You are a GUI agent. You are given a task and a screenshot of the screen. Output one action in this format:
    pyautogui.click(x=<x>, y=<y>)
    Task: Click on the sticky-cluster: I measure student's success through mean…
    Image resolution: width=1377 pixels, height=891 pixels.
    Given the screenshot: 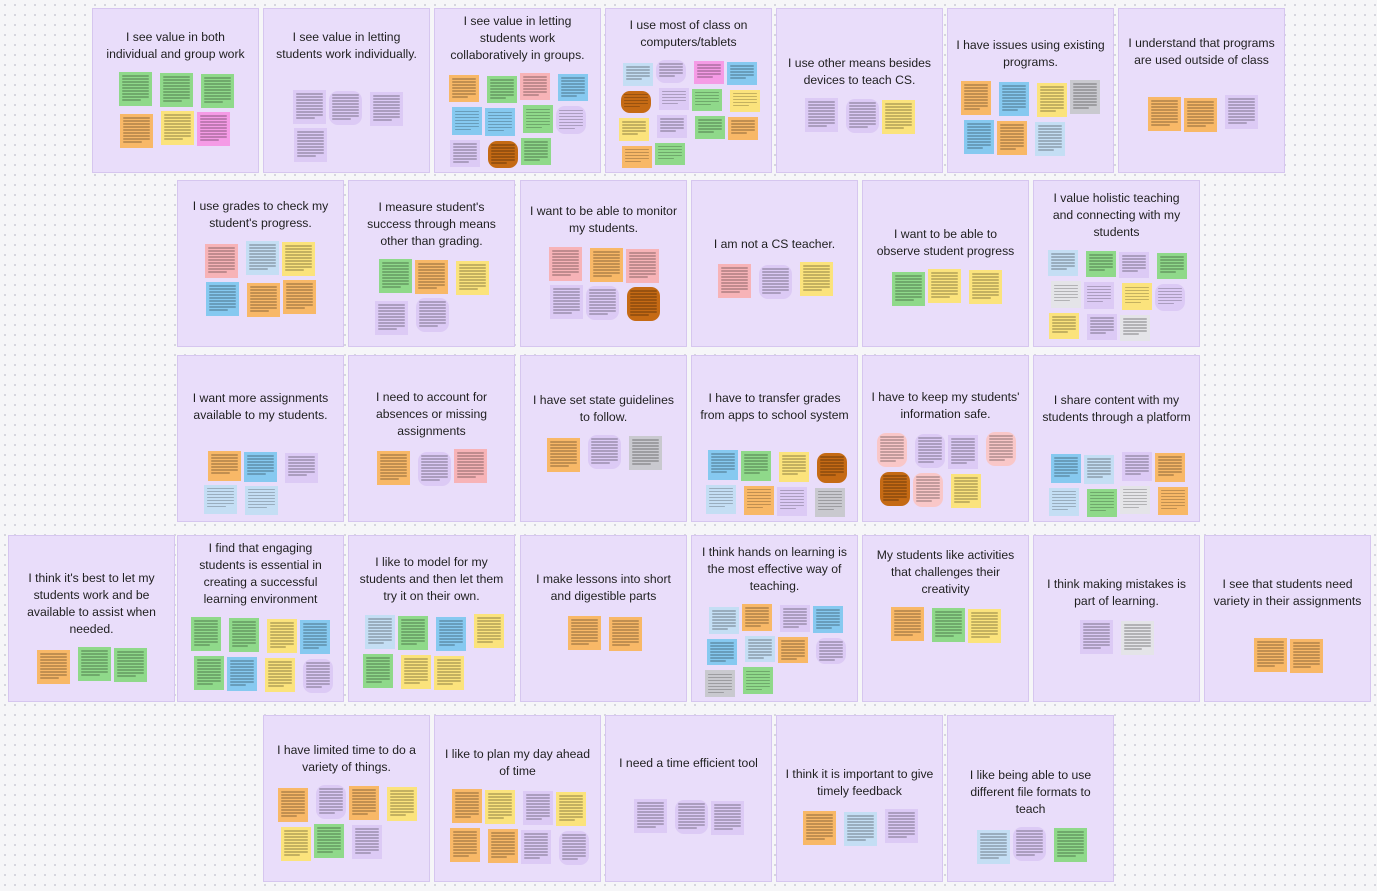 What is the action you would take?
    pyautogui.click(x=431, y=263)
    